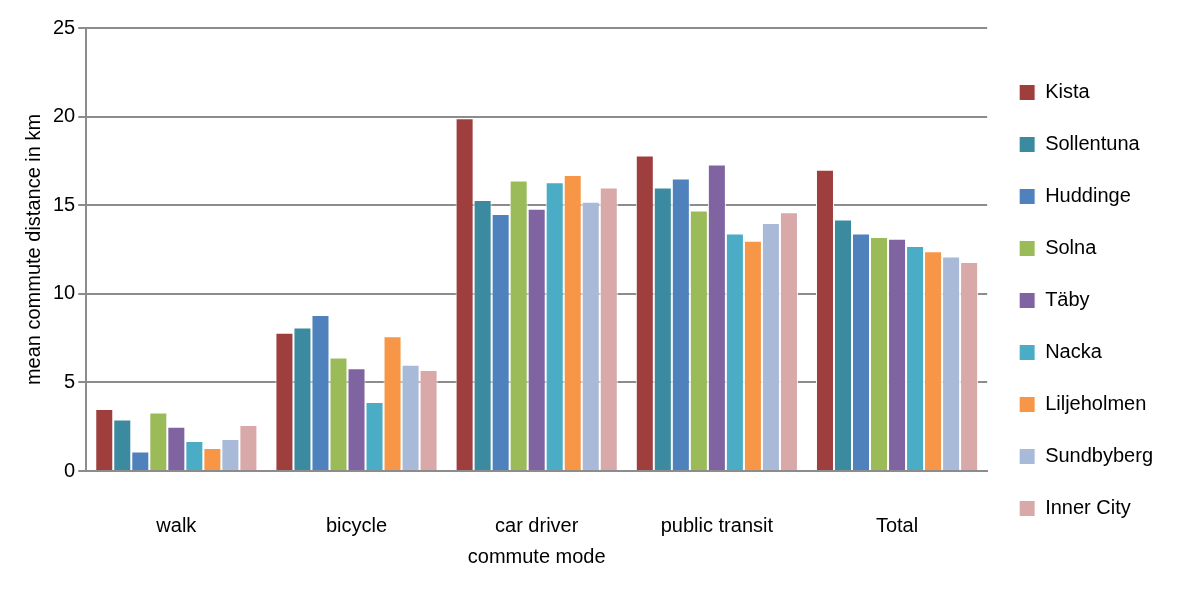  What do you see at coordinates (717, 524) in the screenshot?
I see `x-tick-label: public transit` at bounding box center [717, 524].